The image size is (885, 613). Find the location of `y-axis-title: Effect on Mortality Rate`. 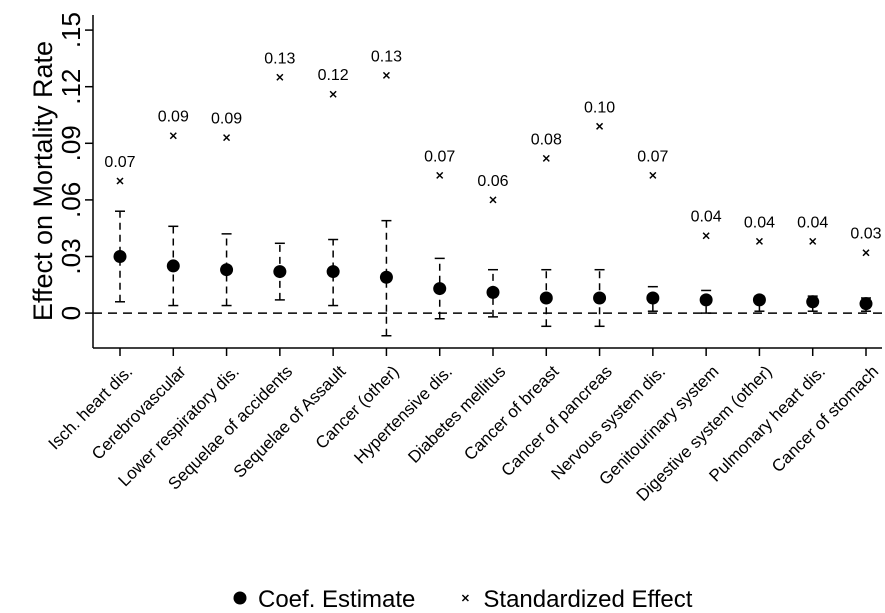

y-axis-title: Effect on Mortality Rate is located at coordinates (43, 181).